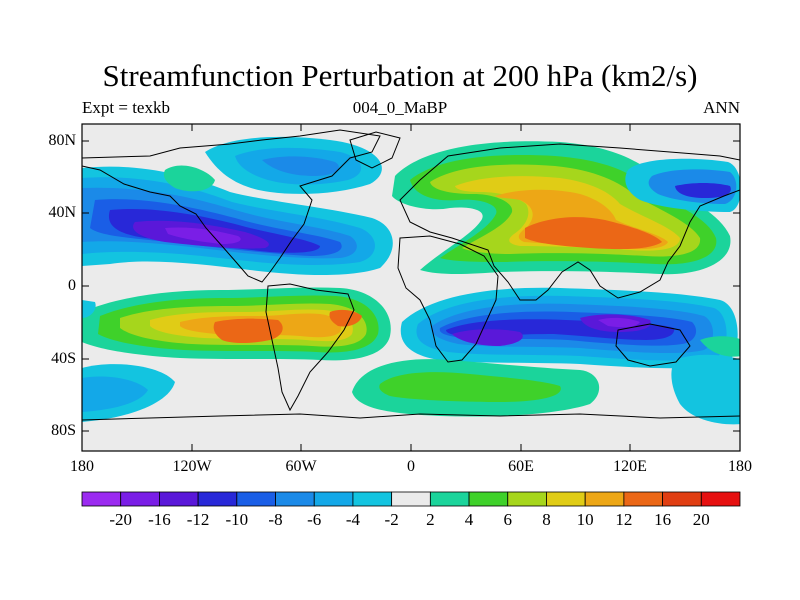  What do you see at coordinates (508, 519) in the screenshot?
I see `colorbar-label: 6` at bounding box center [508, 519].